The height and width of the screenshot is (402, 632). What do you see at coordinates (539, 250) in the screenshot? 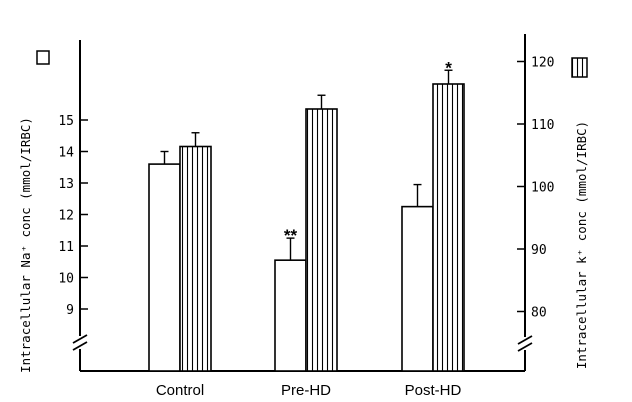
I see `right-tick-label: 90` at bounding box center [539, 250].